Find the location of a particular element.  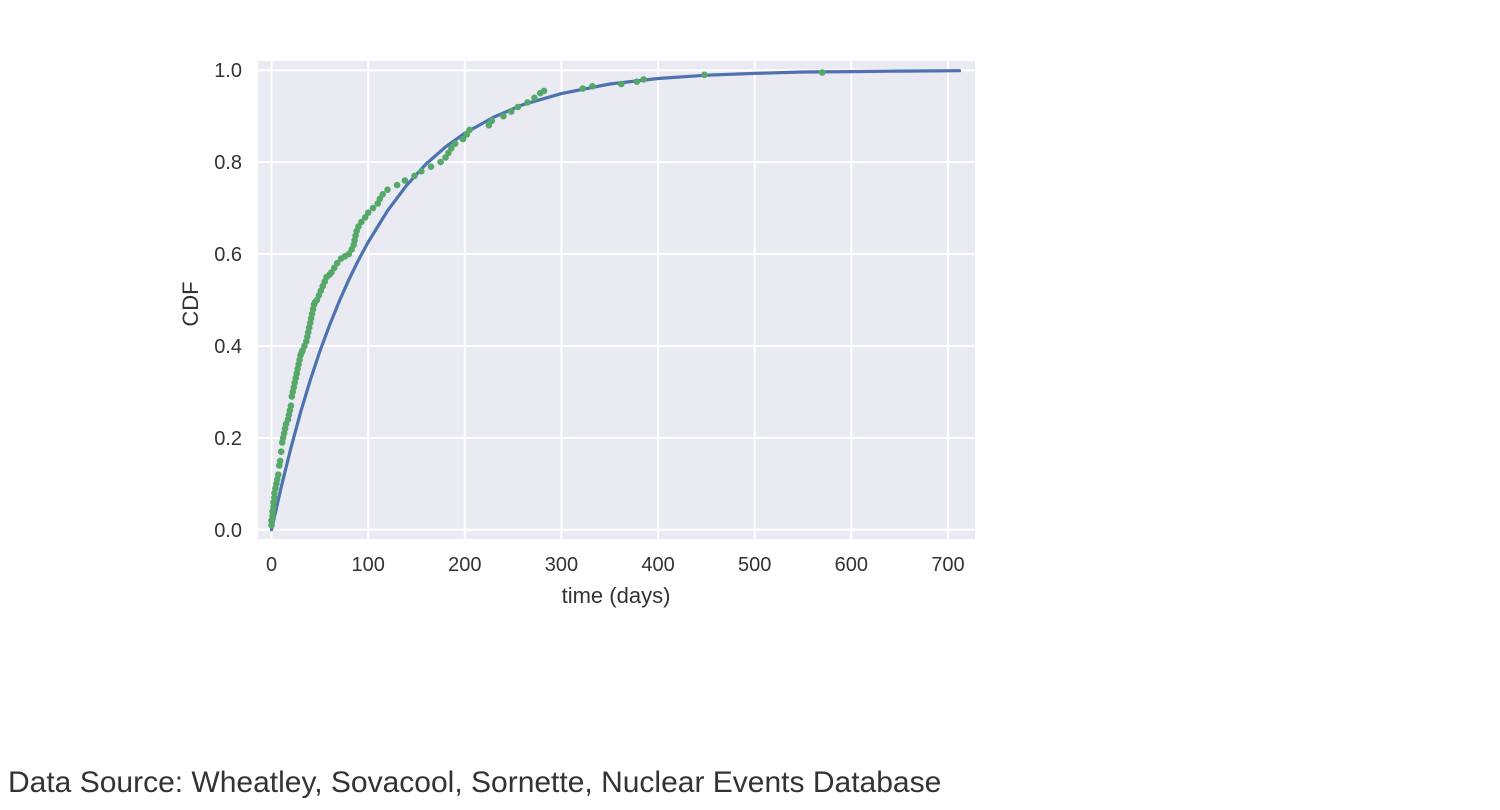

y-tick-label: 0.8 is located at coordinates (228, 163).